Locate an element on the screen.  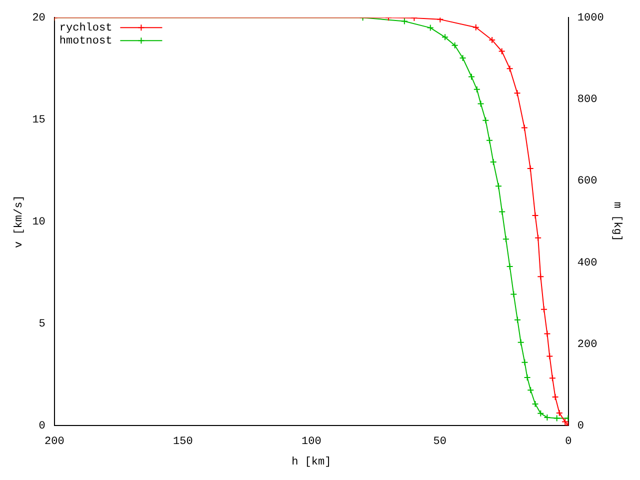
x-tick-label: 200 is located at coordinates (54, 442).